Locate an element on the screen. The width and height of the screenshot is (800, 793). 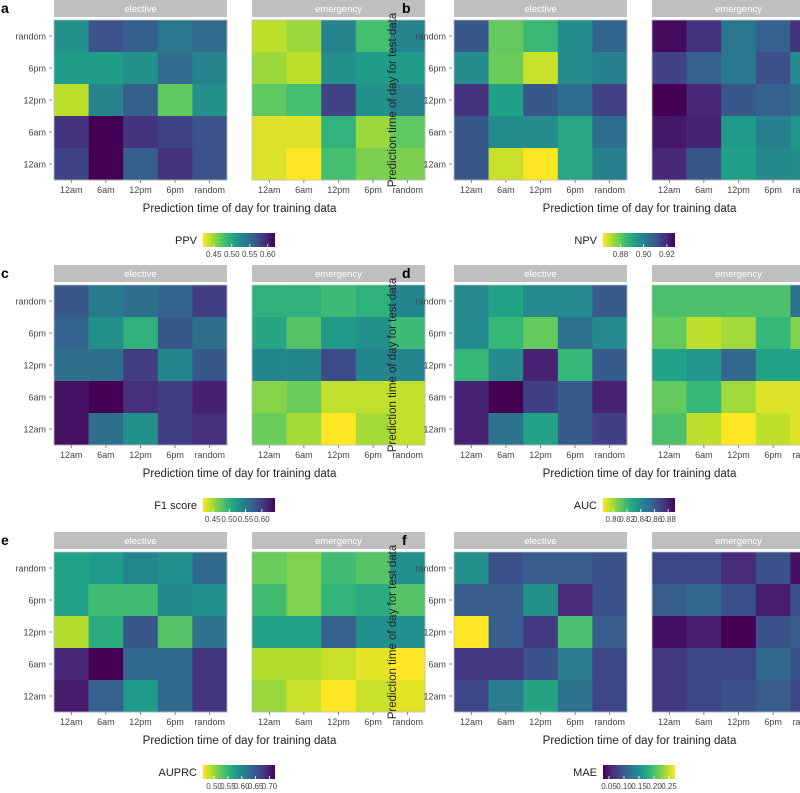
facet-label: elective is located at coordinates (140, 274).